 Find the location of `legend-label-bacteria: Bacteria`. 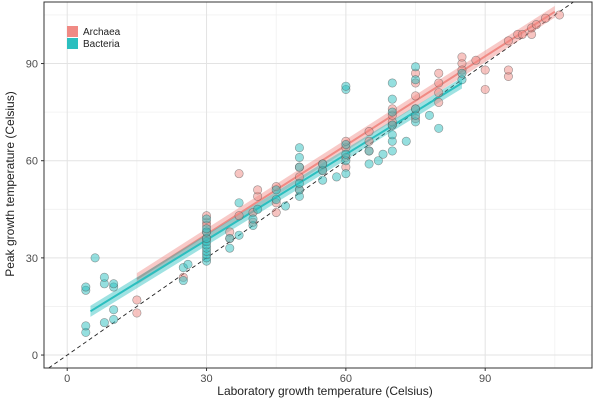

legend-label-bacteria: Bacteria is located at coordinates (101, 44).